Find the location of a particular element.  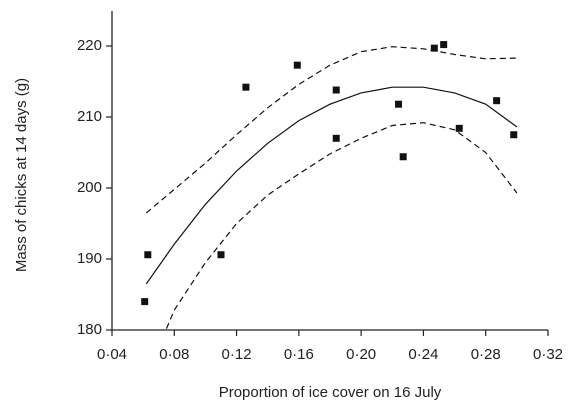

y-tick-label: 180 is located at coordinates (89, 329).